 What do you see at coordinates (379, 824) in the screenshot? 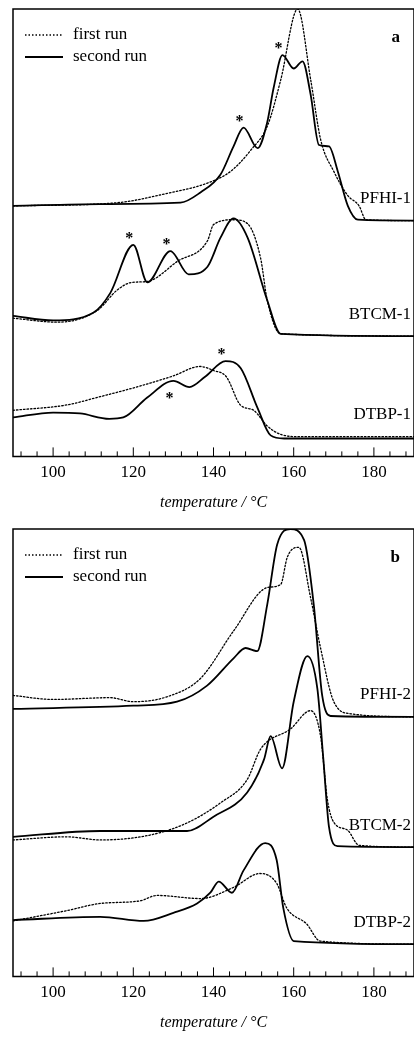
I see `annotation: BTCM-2` at bounding box center [379, 824].